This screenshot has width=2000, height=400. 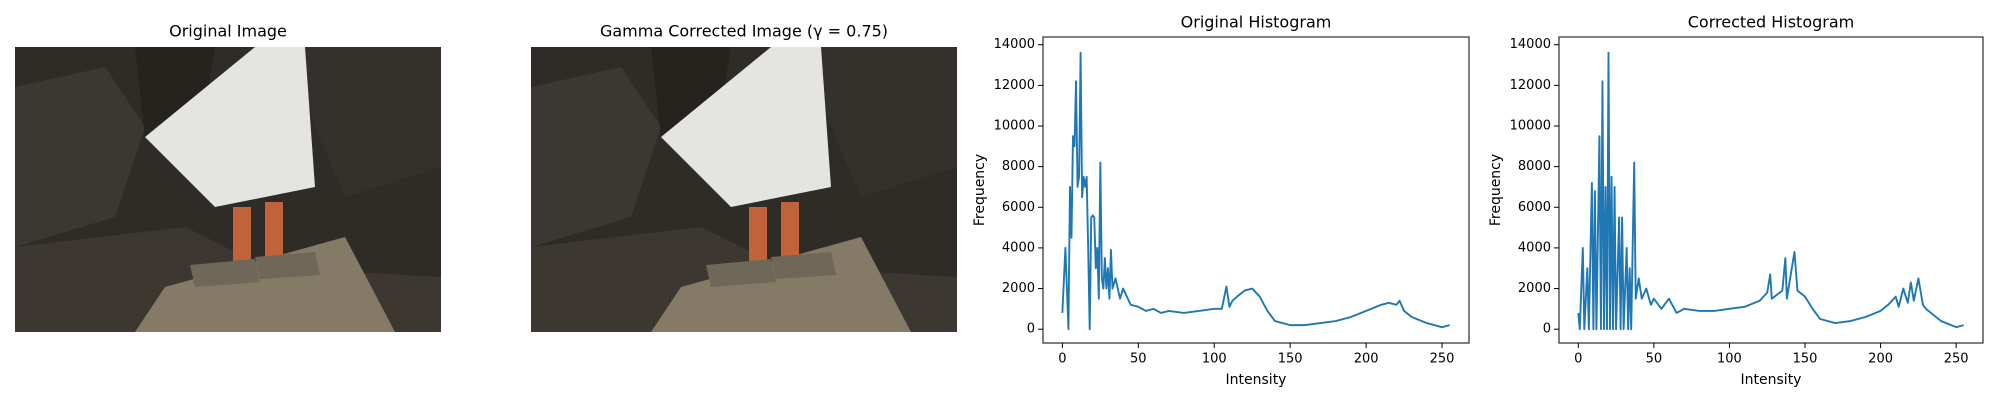 What do you see at coordinates (744, 31) in the screenshot?
I see `image-title: Gamma Corrected Image (γ = 0.75)` at bounding box center [744, 31].